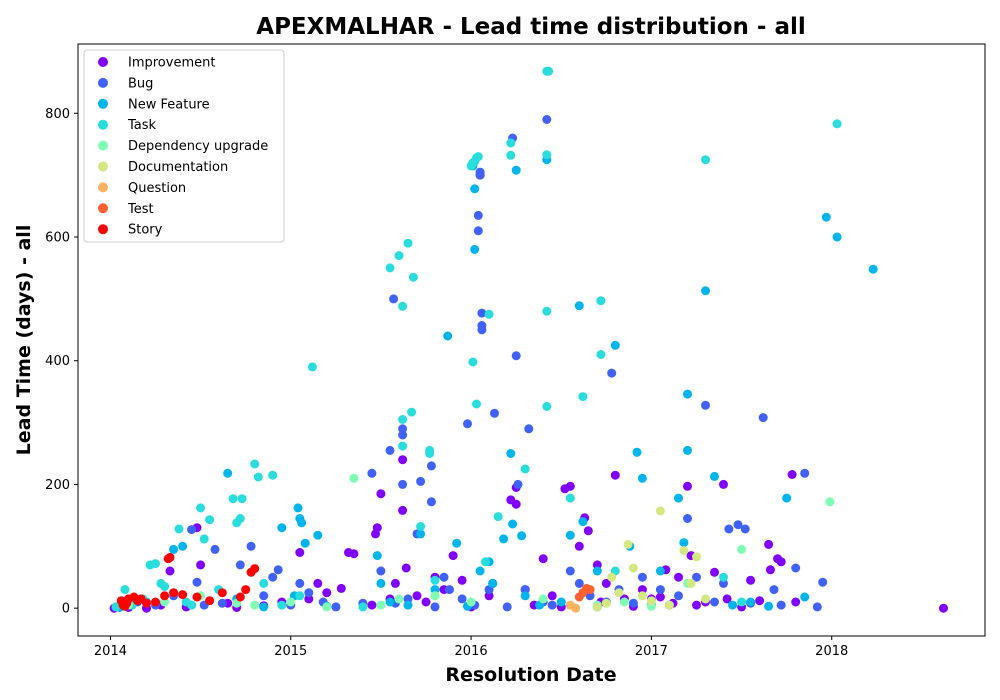 The height and width of the screenshot is (700, 1000). What do you see at coordinates (651, 651) in the screenshot?
I see `x-tick-label: 2017` at bounding box center [651, 651].